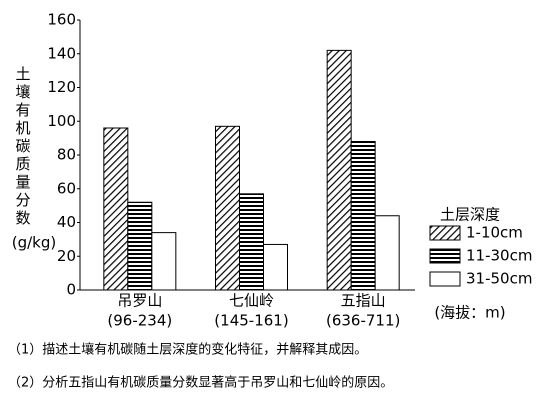  I want to click on y-tick-label: 0, so click(71, 290).